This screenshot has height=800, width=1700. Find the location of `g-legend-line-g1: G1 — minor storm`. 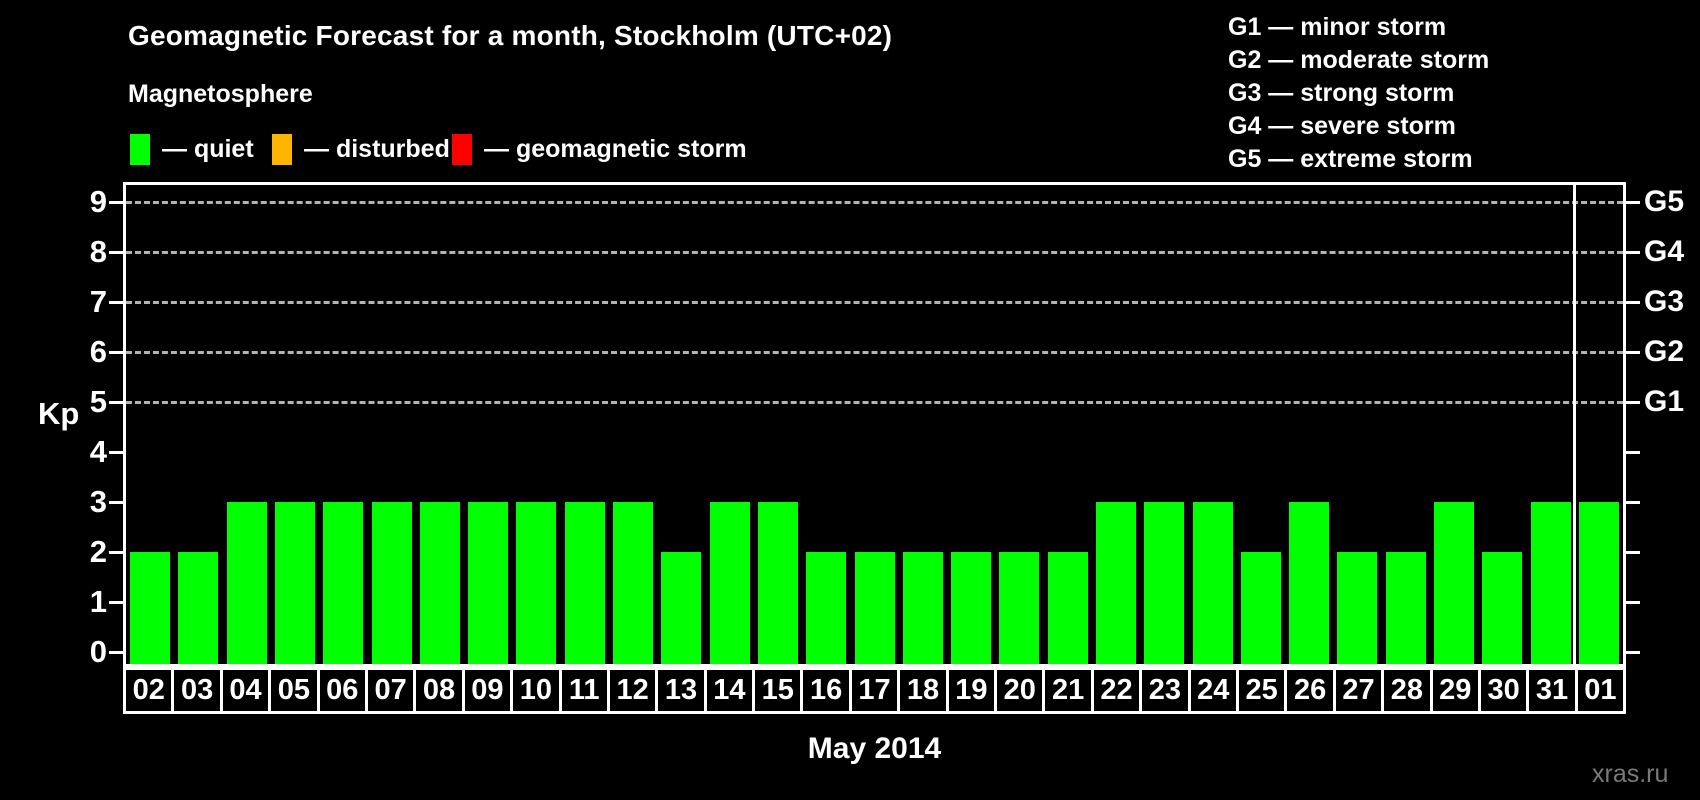

g-legend-line-g1: G1 — minor storm is located at coordinates (1337, 27).